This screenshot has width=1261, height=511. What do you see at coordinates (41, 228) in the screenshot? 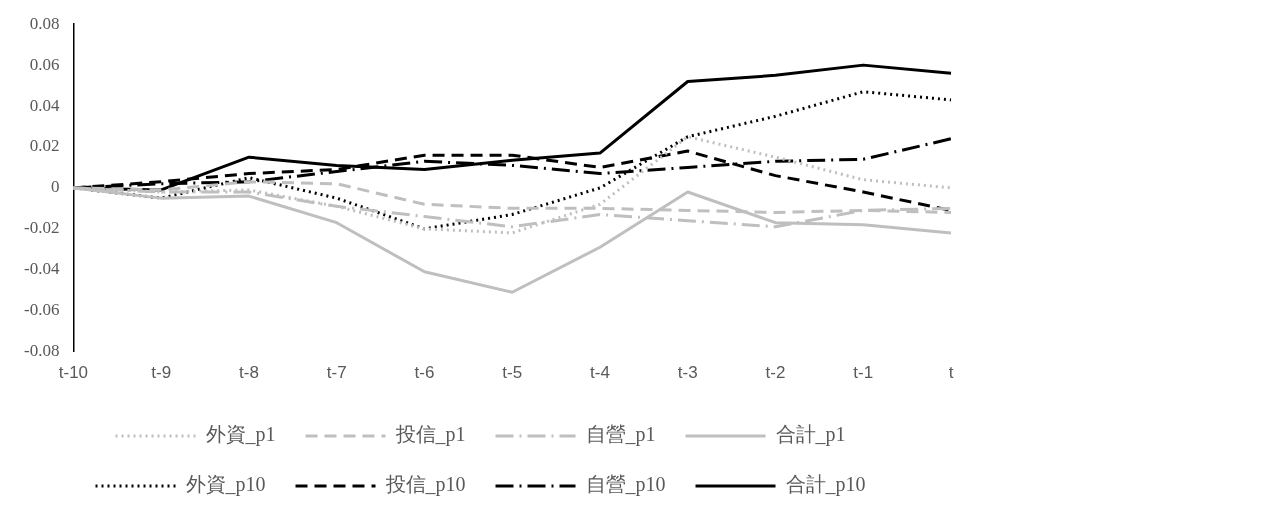
I see `y-tick-label: -0.02` at bounding box center [41, 228].